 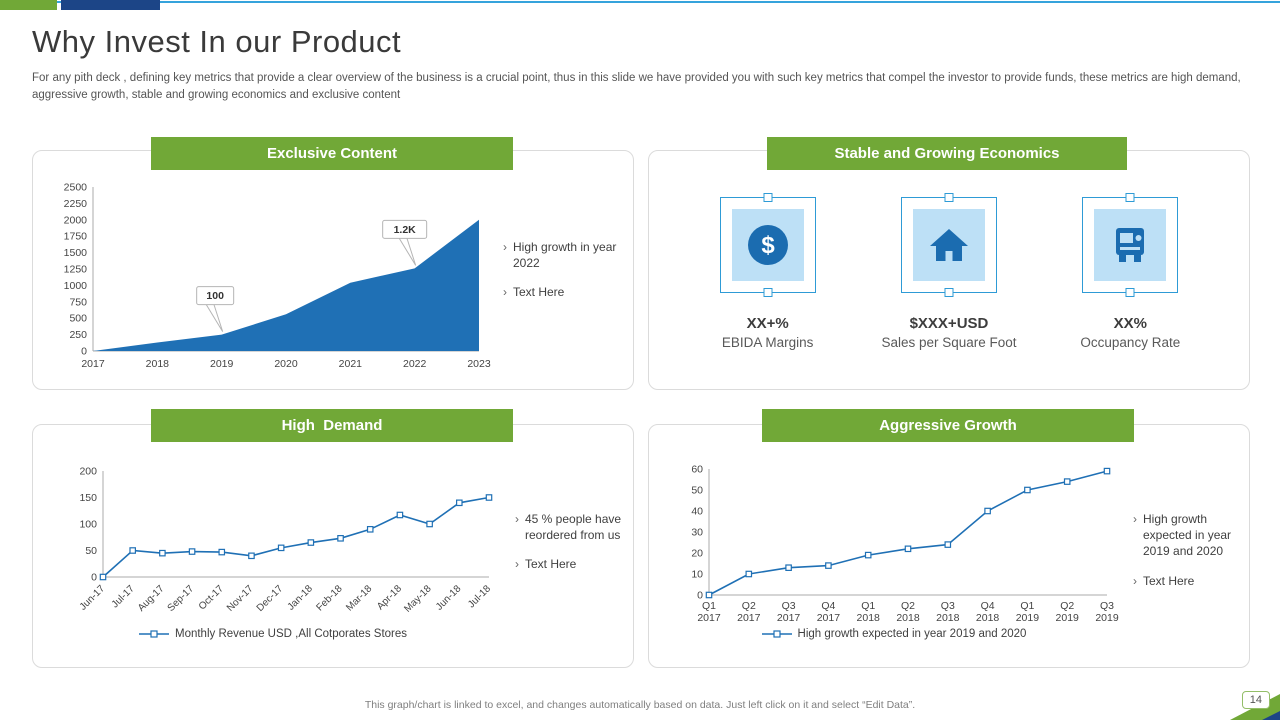 I want to click on bullet-item: › Text Here, so click(x=571, y=564).